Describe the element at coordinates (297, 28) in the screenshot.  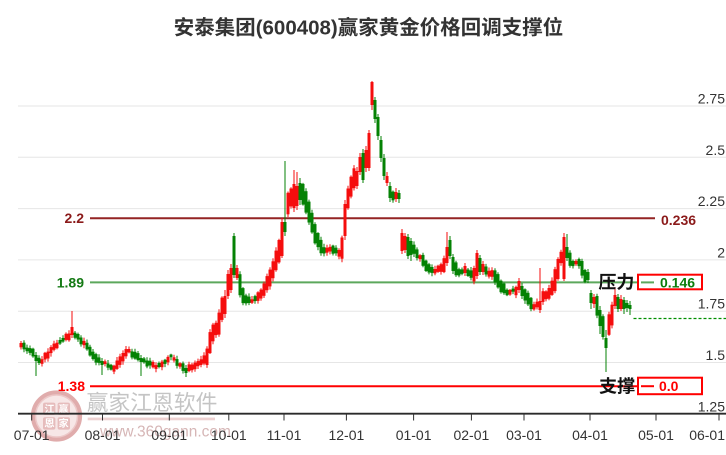
I see `svg-text: (600408)` at that location.